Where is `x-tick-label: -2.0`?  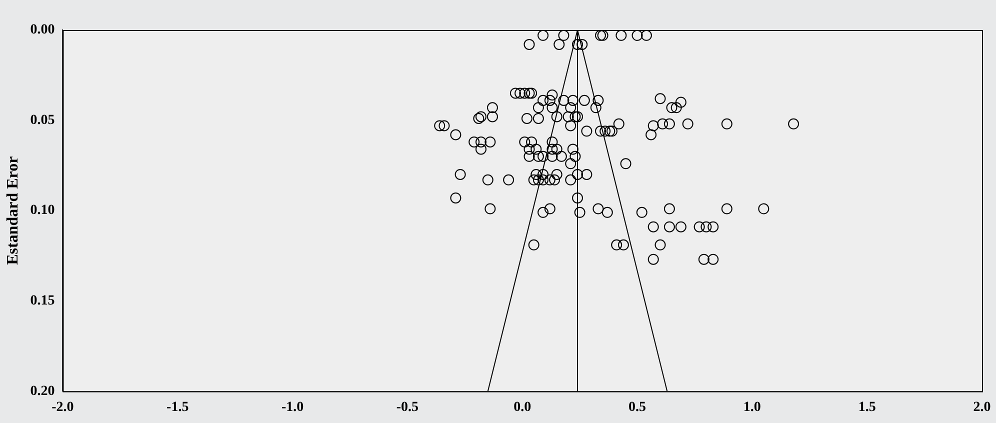
x-tick-label: -2.0 is located at coordinates (63, 408).